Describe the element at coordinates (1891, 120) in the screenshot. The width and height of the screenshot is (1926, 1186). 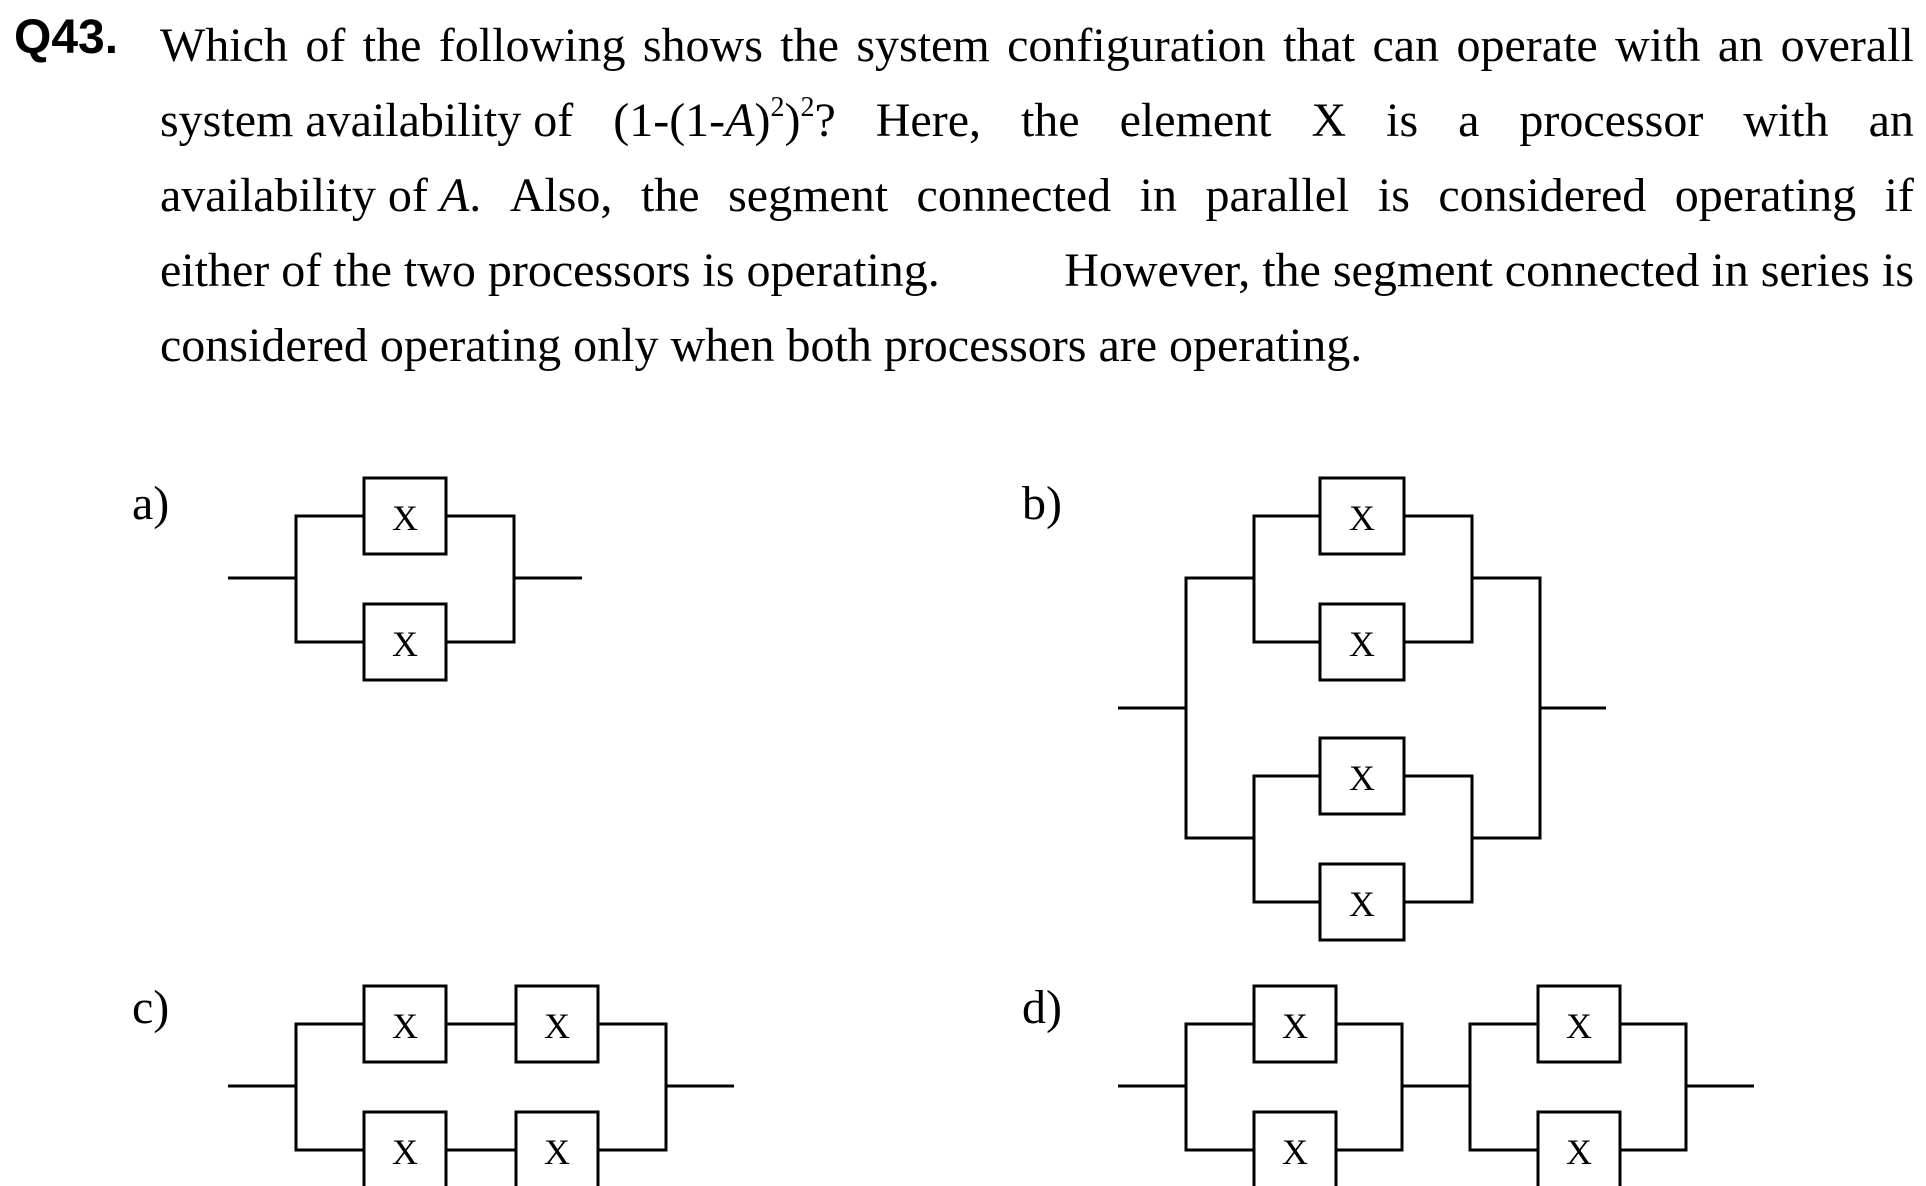
I see `line2-word: an` at that location.